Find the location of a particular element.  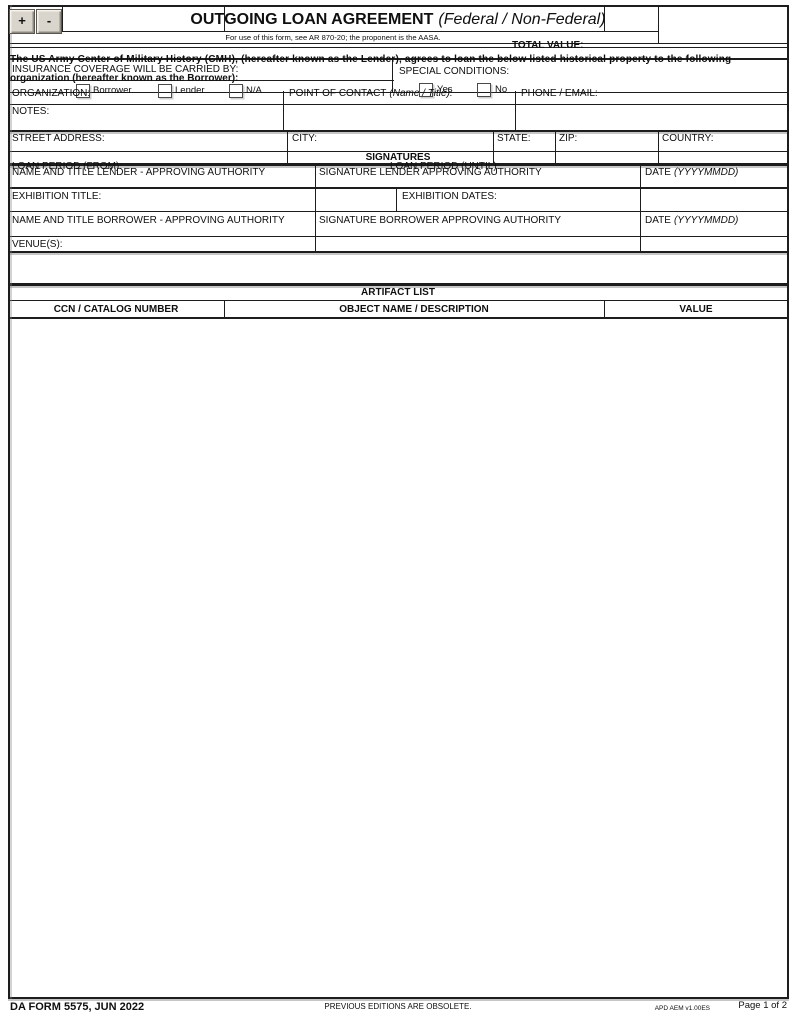

country-label: COUNTRY: is located at coordinates (688, 138).